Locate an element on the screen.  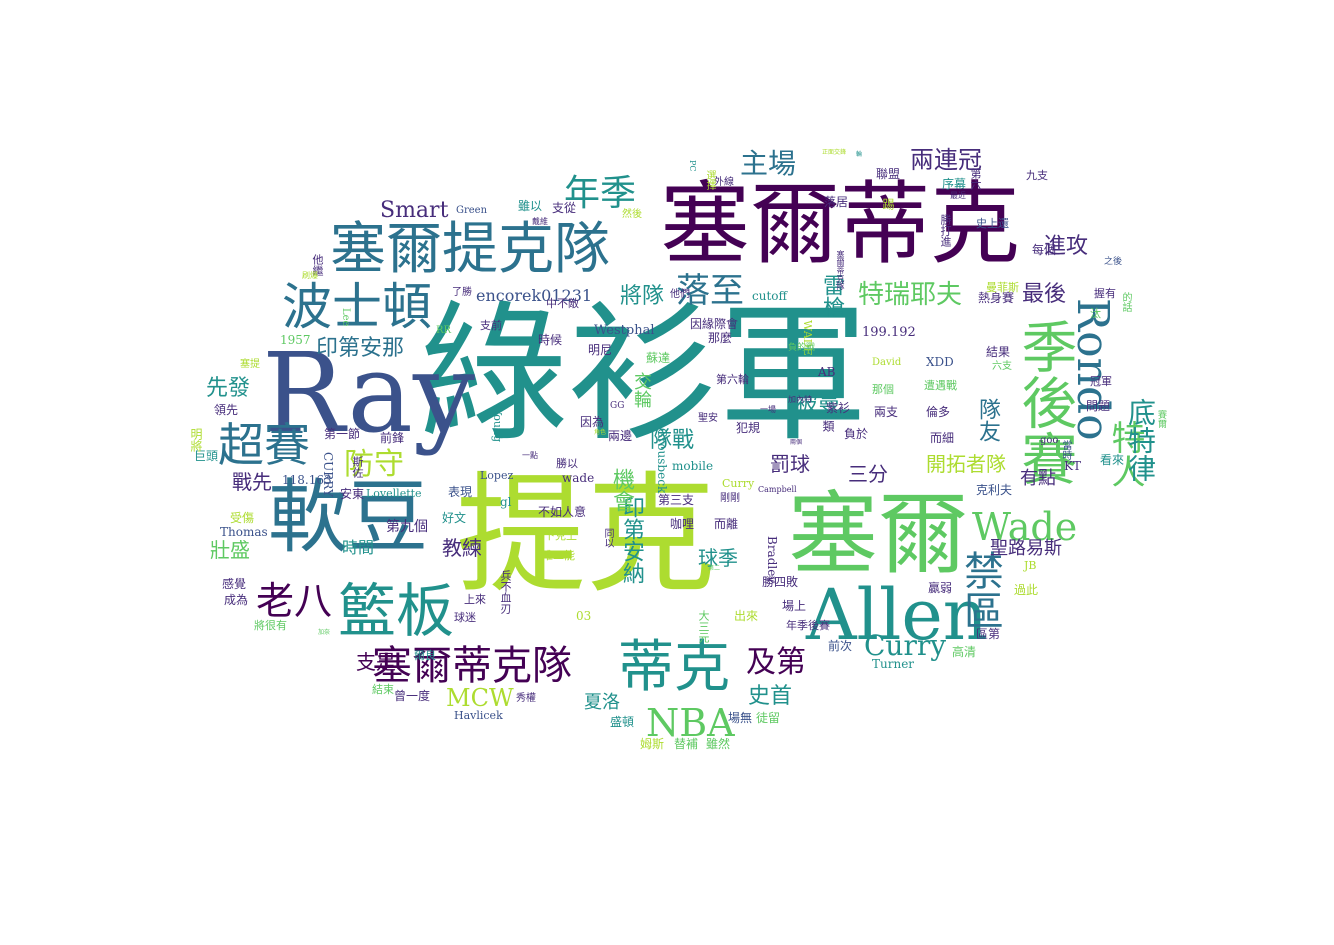
word-97: 結束 is located at coordinates (383, 689).